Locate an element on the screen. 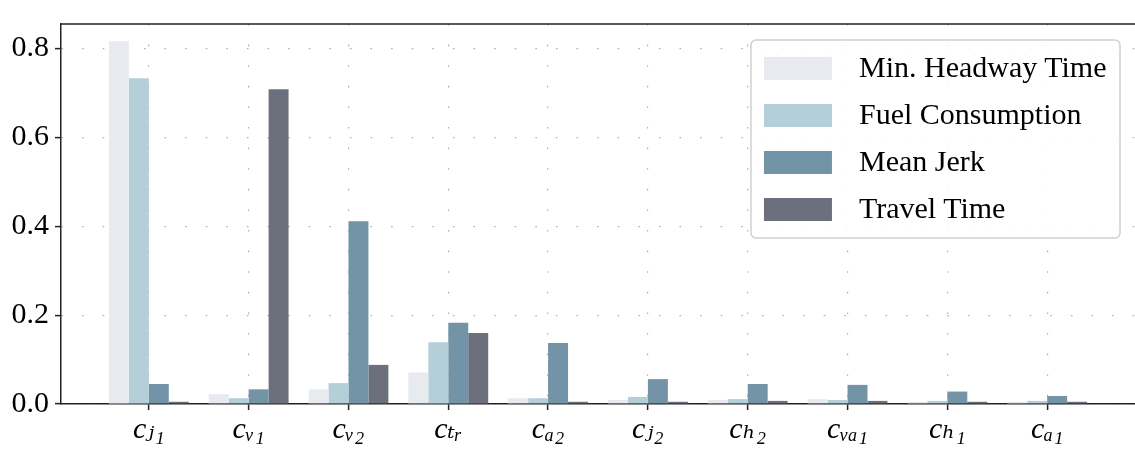 This screenshot has width=1135, height=450. x-tick-label: cₕ₁ is located at coordinates (947, 427).